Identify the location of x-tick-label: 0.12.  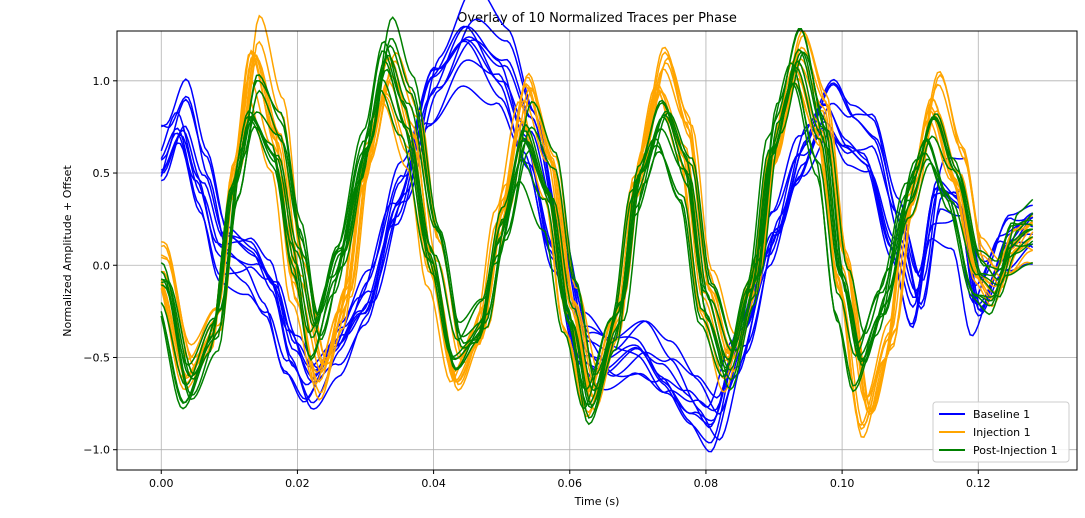
(978, 483).